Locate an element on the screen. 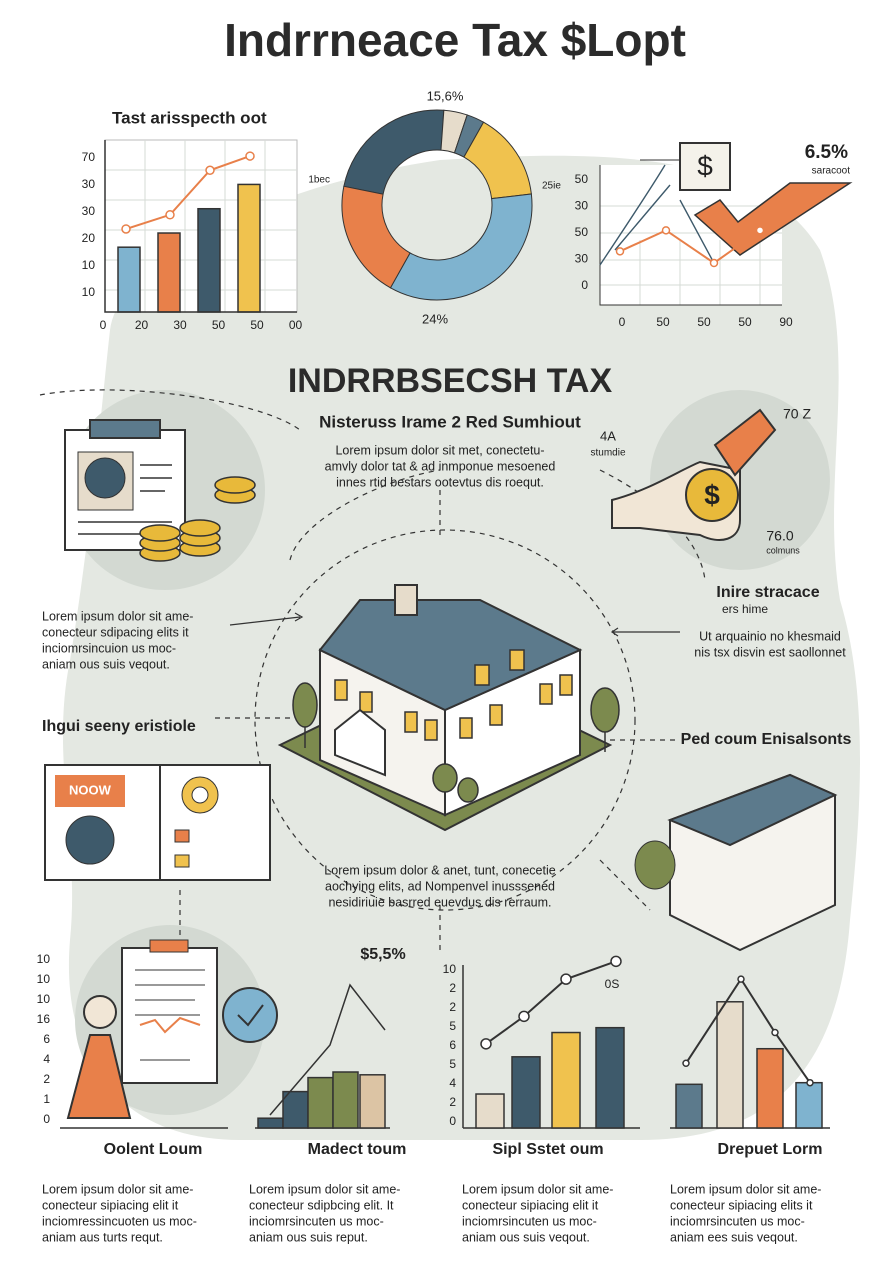 The width and height of the screenshot is (896, 1280). y-tick-label: 4 is located at coordinates (452, 1083).